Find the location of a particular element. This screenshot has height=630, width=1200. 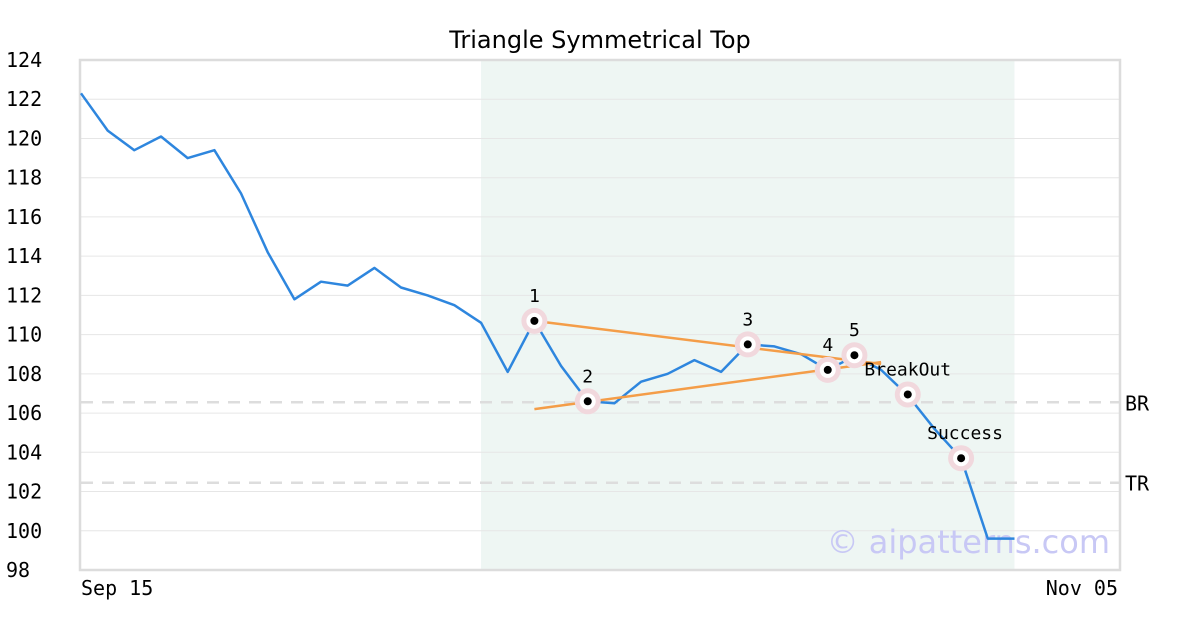

y-tick-label: 108 is located at coordinates (24, 374).